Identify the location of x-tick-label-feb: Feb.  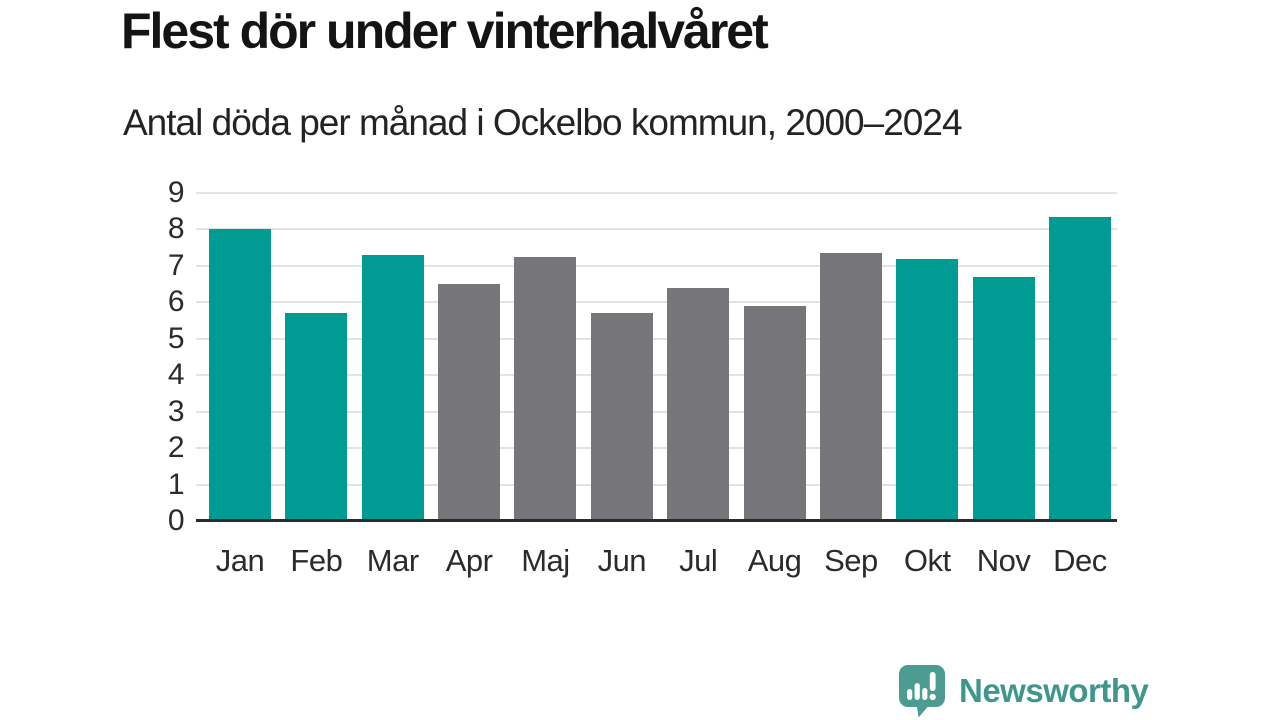
(316, 560).